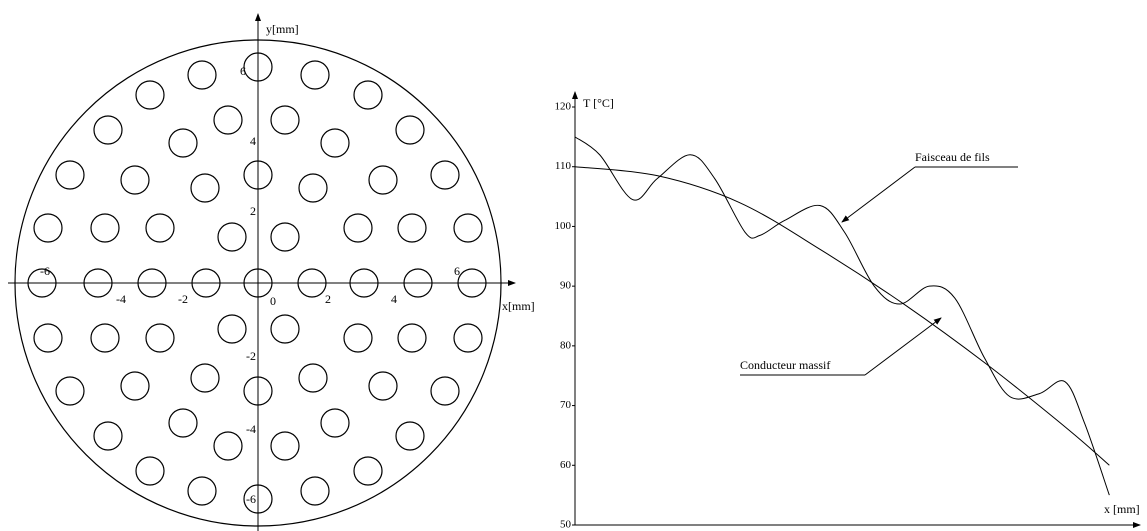 The height and width of the screenshot is (531, 1147). I want to click on x-axis-label: x [mm], so click(1122, 509).